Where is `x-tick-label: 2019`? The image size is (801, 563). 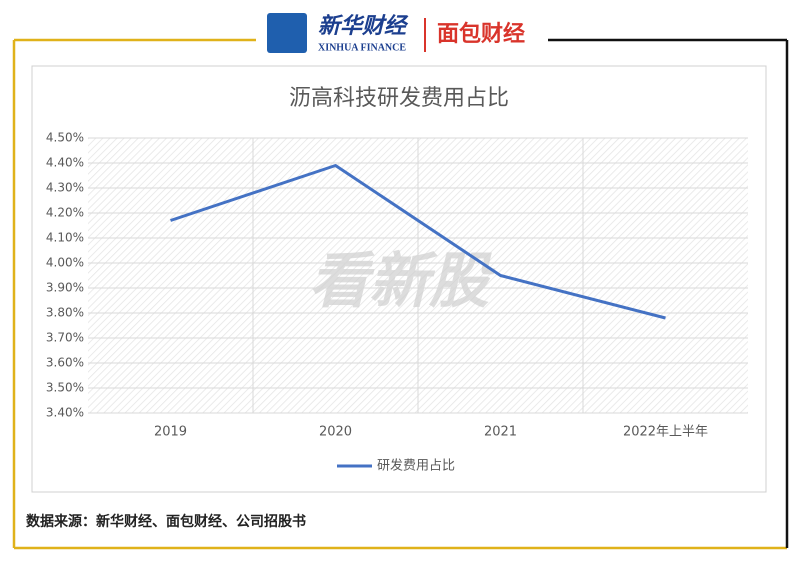
x-tick-label: 2019 is located at coordinates (170, 432).